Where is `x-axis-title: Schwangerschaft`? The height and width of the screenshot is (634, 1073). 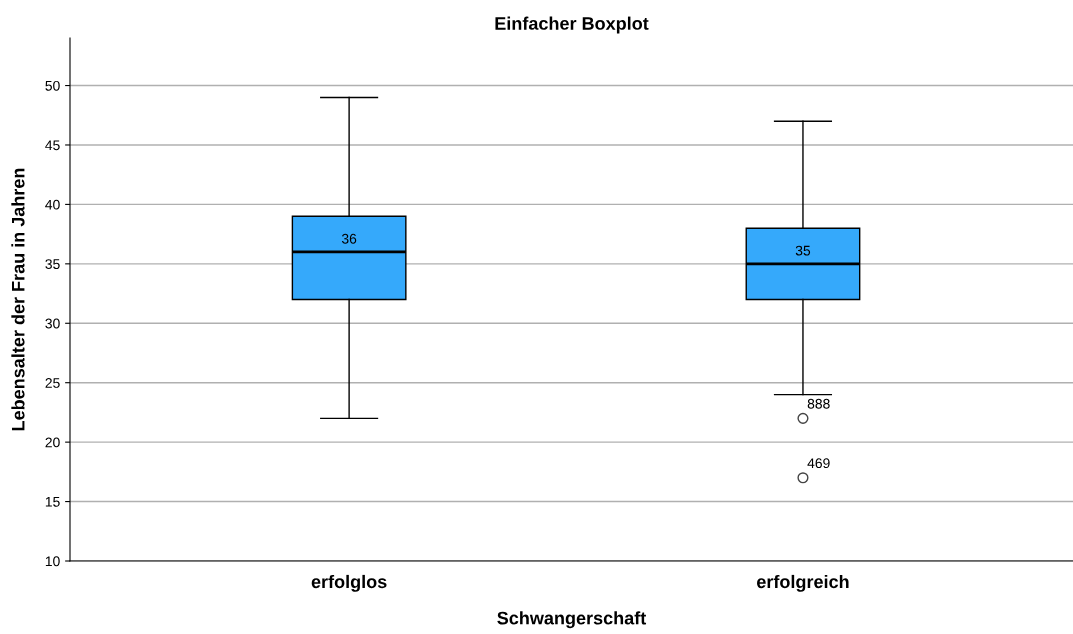 x-axis-title: Schwangerschaft is located at coordinates (572, 620).